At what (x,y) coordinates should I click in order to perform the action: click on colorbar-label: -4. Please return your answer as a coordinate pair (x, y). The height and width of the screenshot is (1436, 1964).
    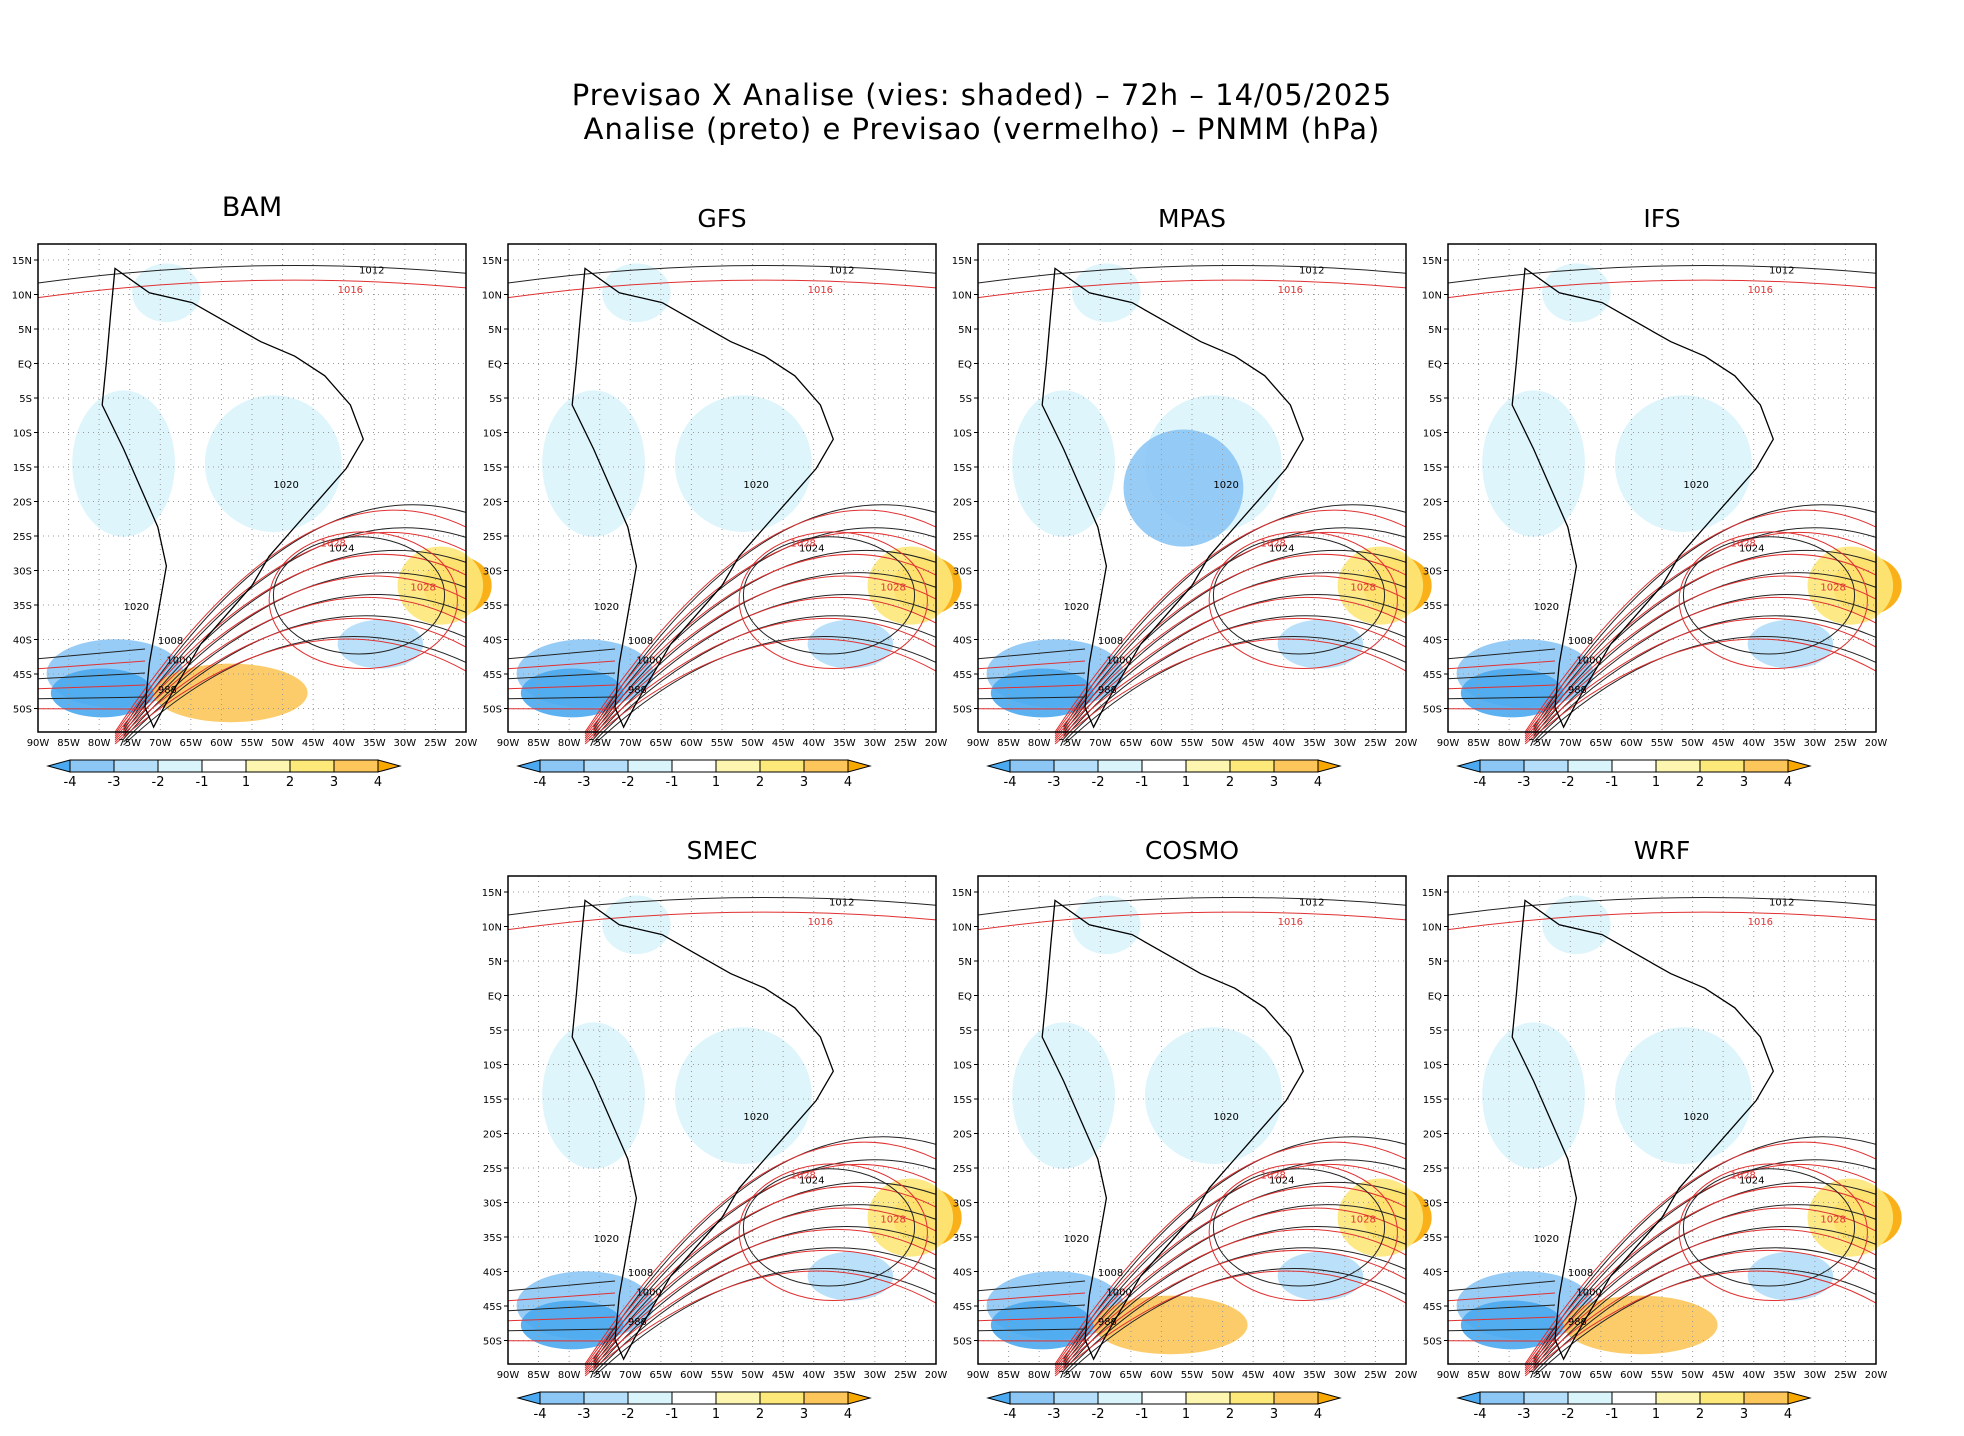
    Looking at the image, I should click on (540, 782).